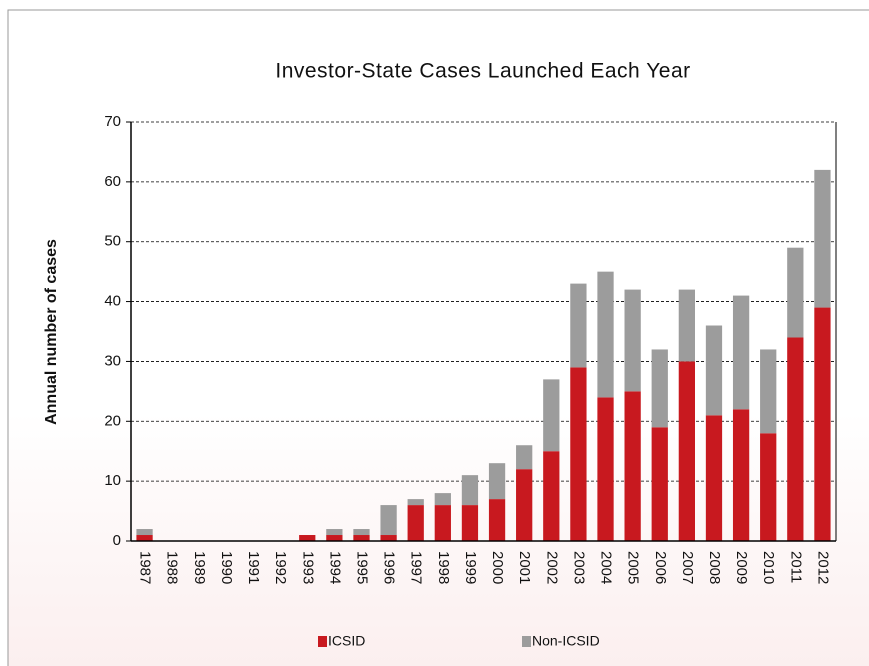 The image size is (869, 666). Describe the element at coordinates (524, 567) in the screenshot. I see `x-tick-label: 2001` at that location.